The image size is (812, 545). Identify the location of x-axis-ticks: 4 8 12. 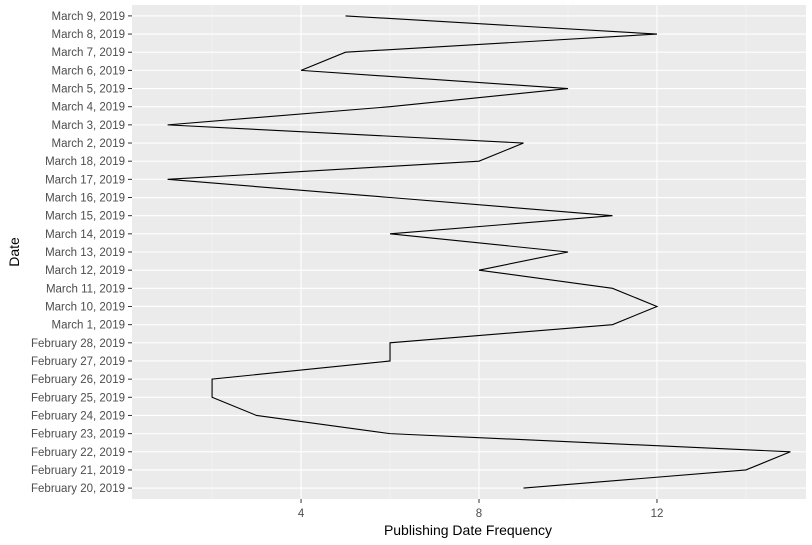
(481, 509).